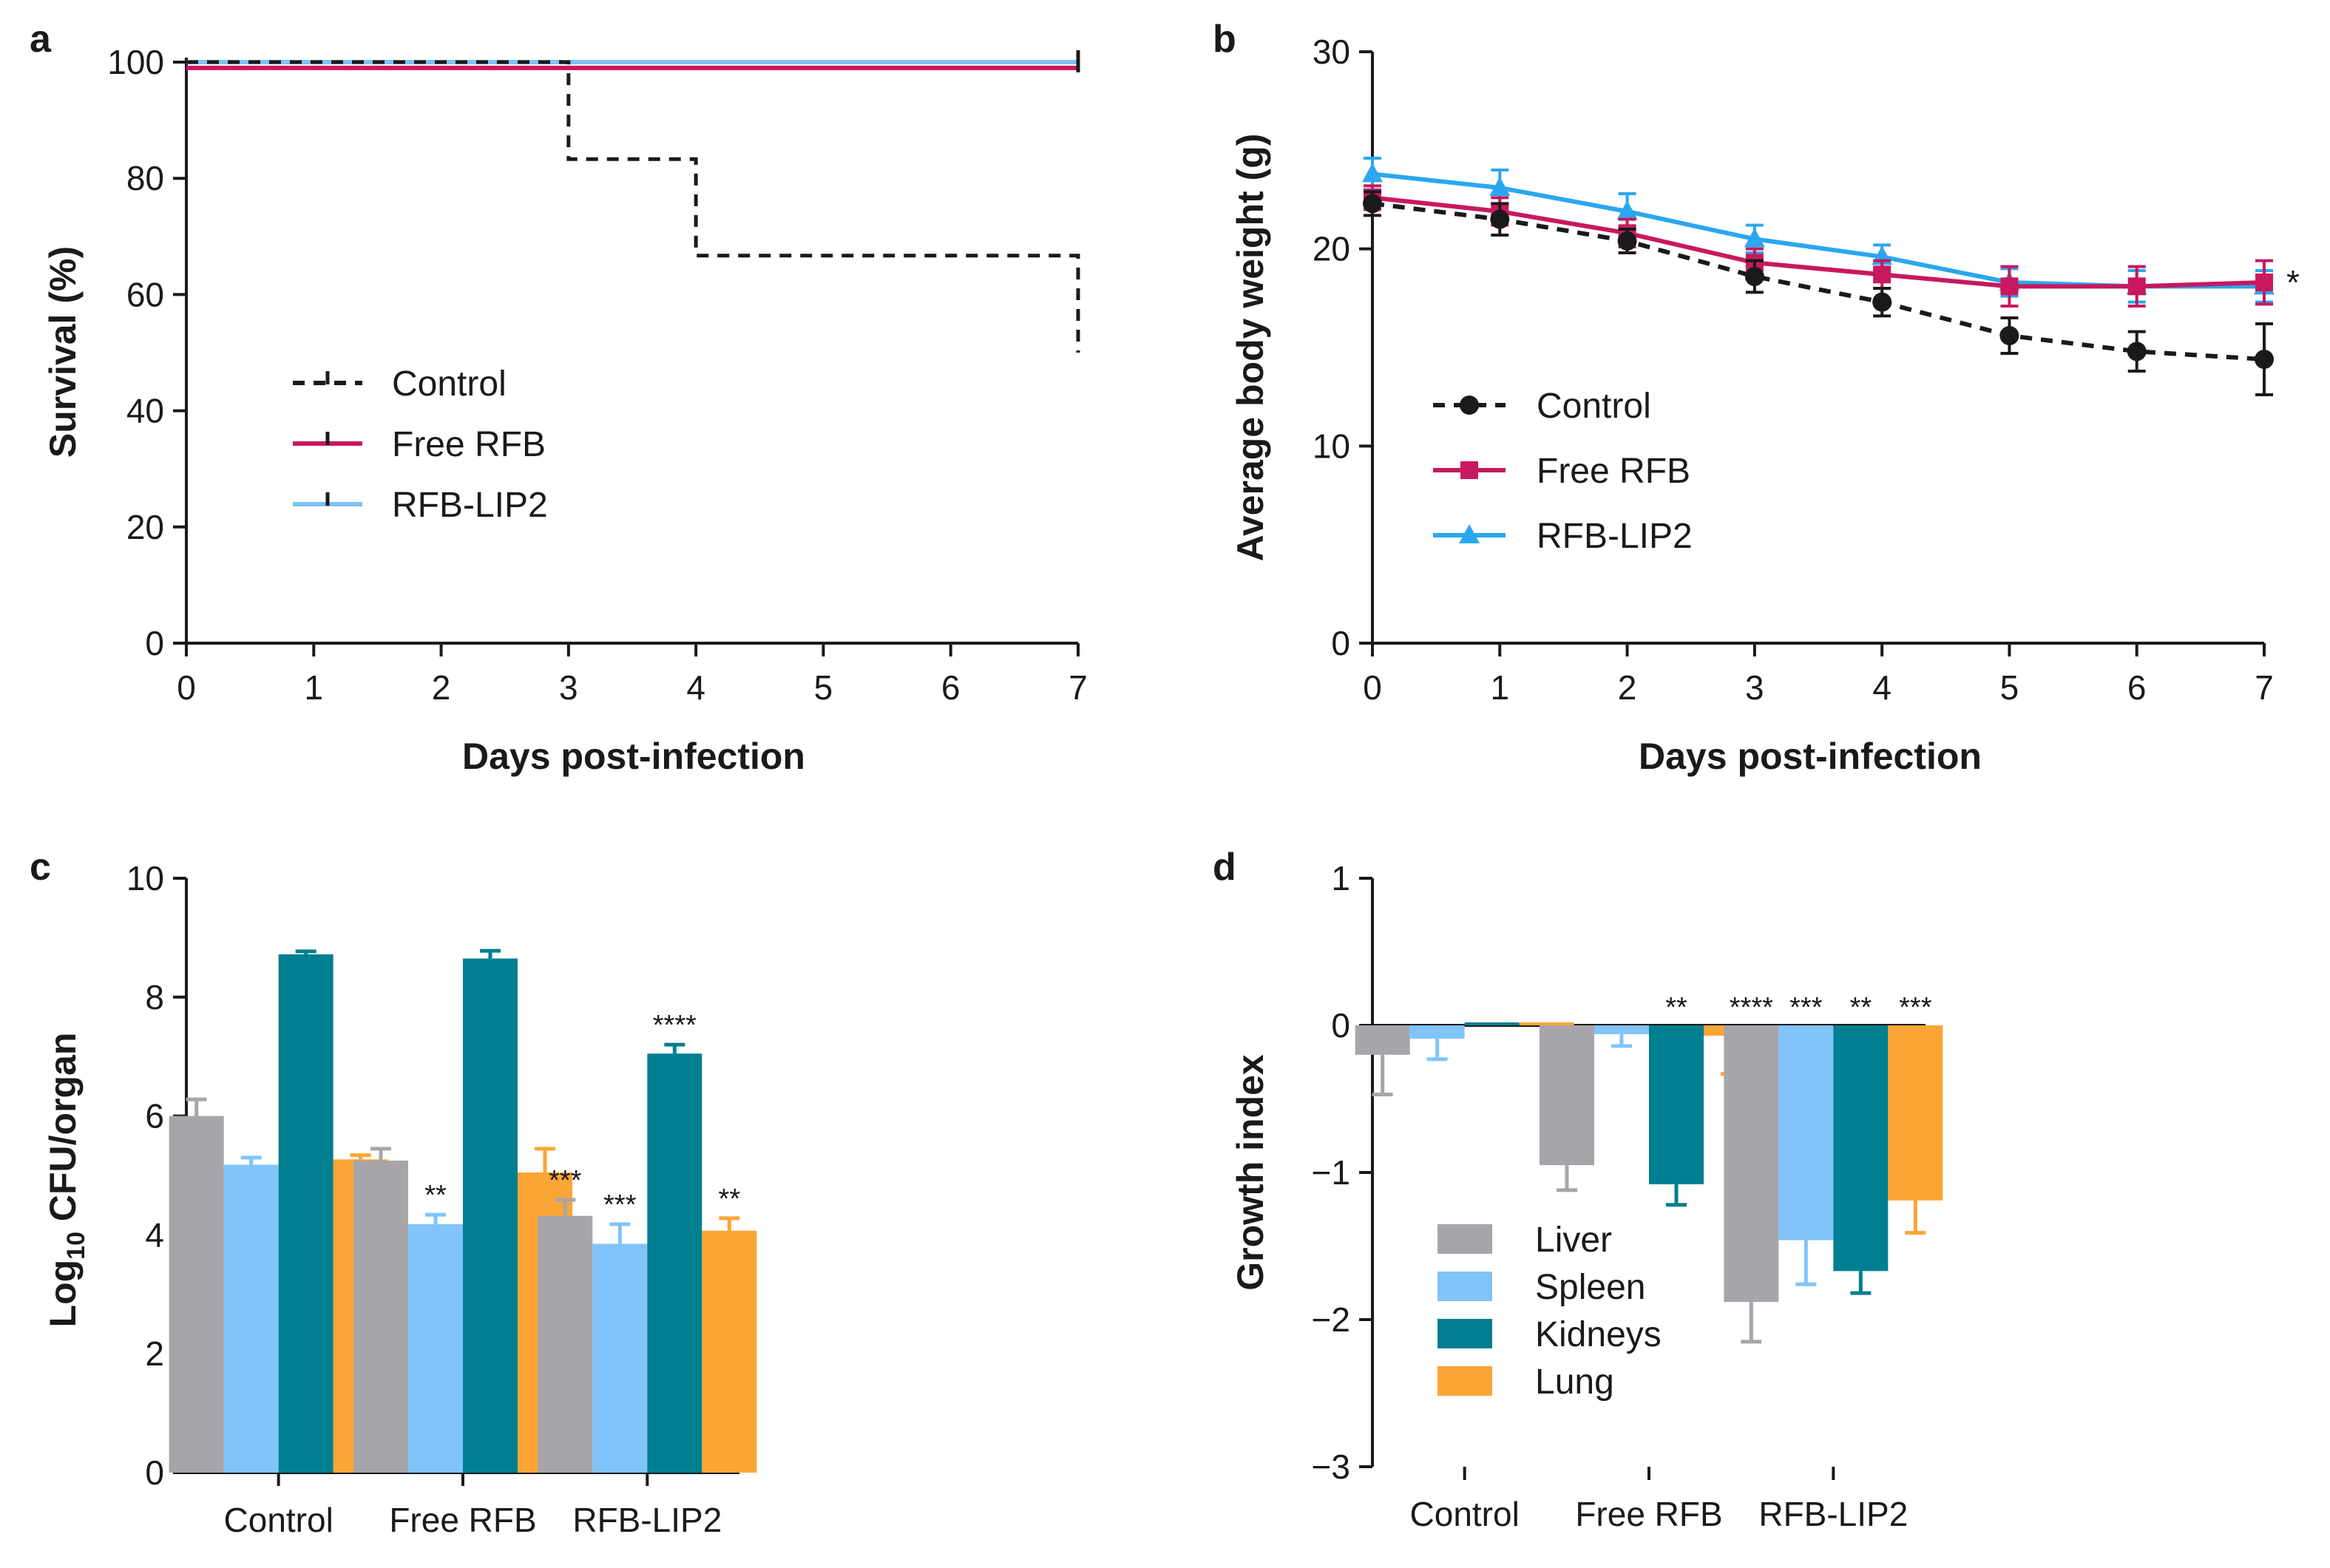 The height and width of the screenshot is (1568, 2330). What do you see at coordinates (1250, 1172) in the screenshot?
I see `panel-d-y-axis-title: Growth index` at bounding box center [1250, 1172].